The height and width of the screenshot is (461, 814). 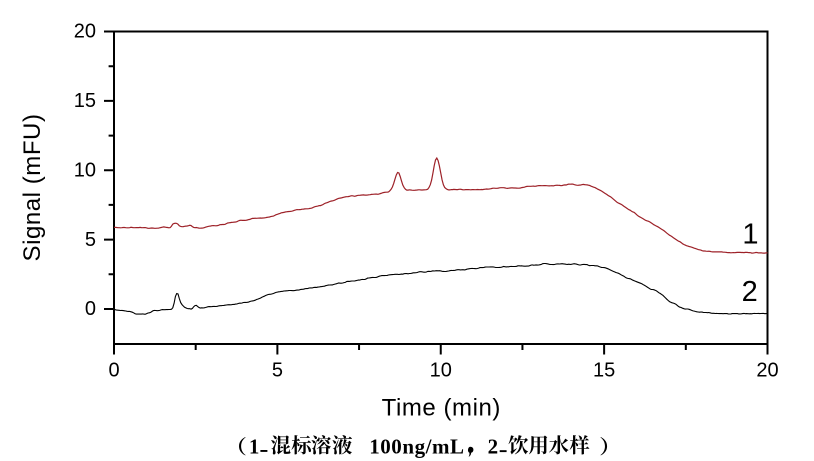 What do you see at coordinates (441, 408) in the screenshot?
I see `svg-text: Time (min)` at bounding box center [441, 408].